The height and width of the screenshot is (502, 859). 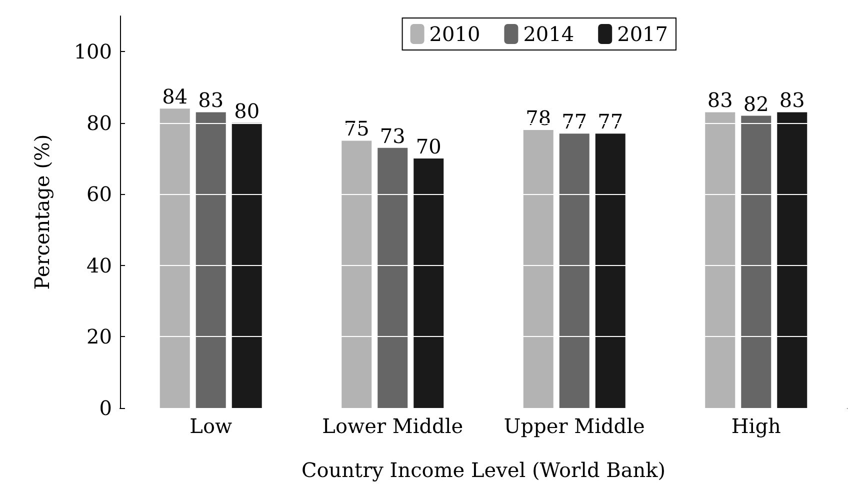 What do you see at coordinates (211, 426) in the screenshot?
I see `x-tick-label: Low` at bounding box center [211, 426].